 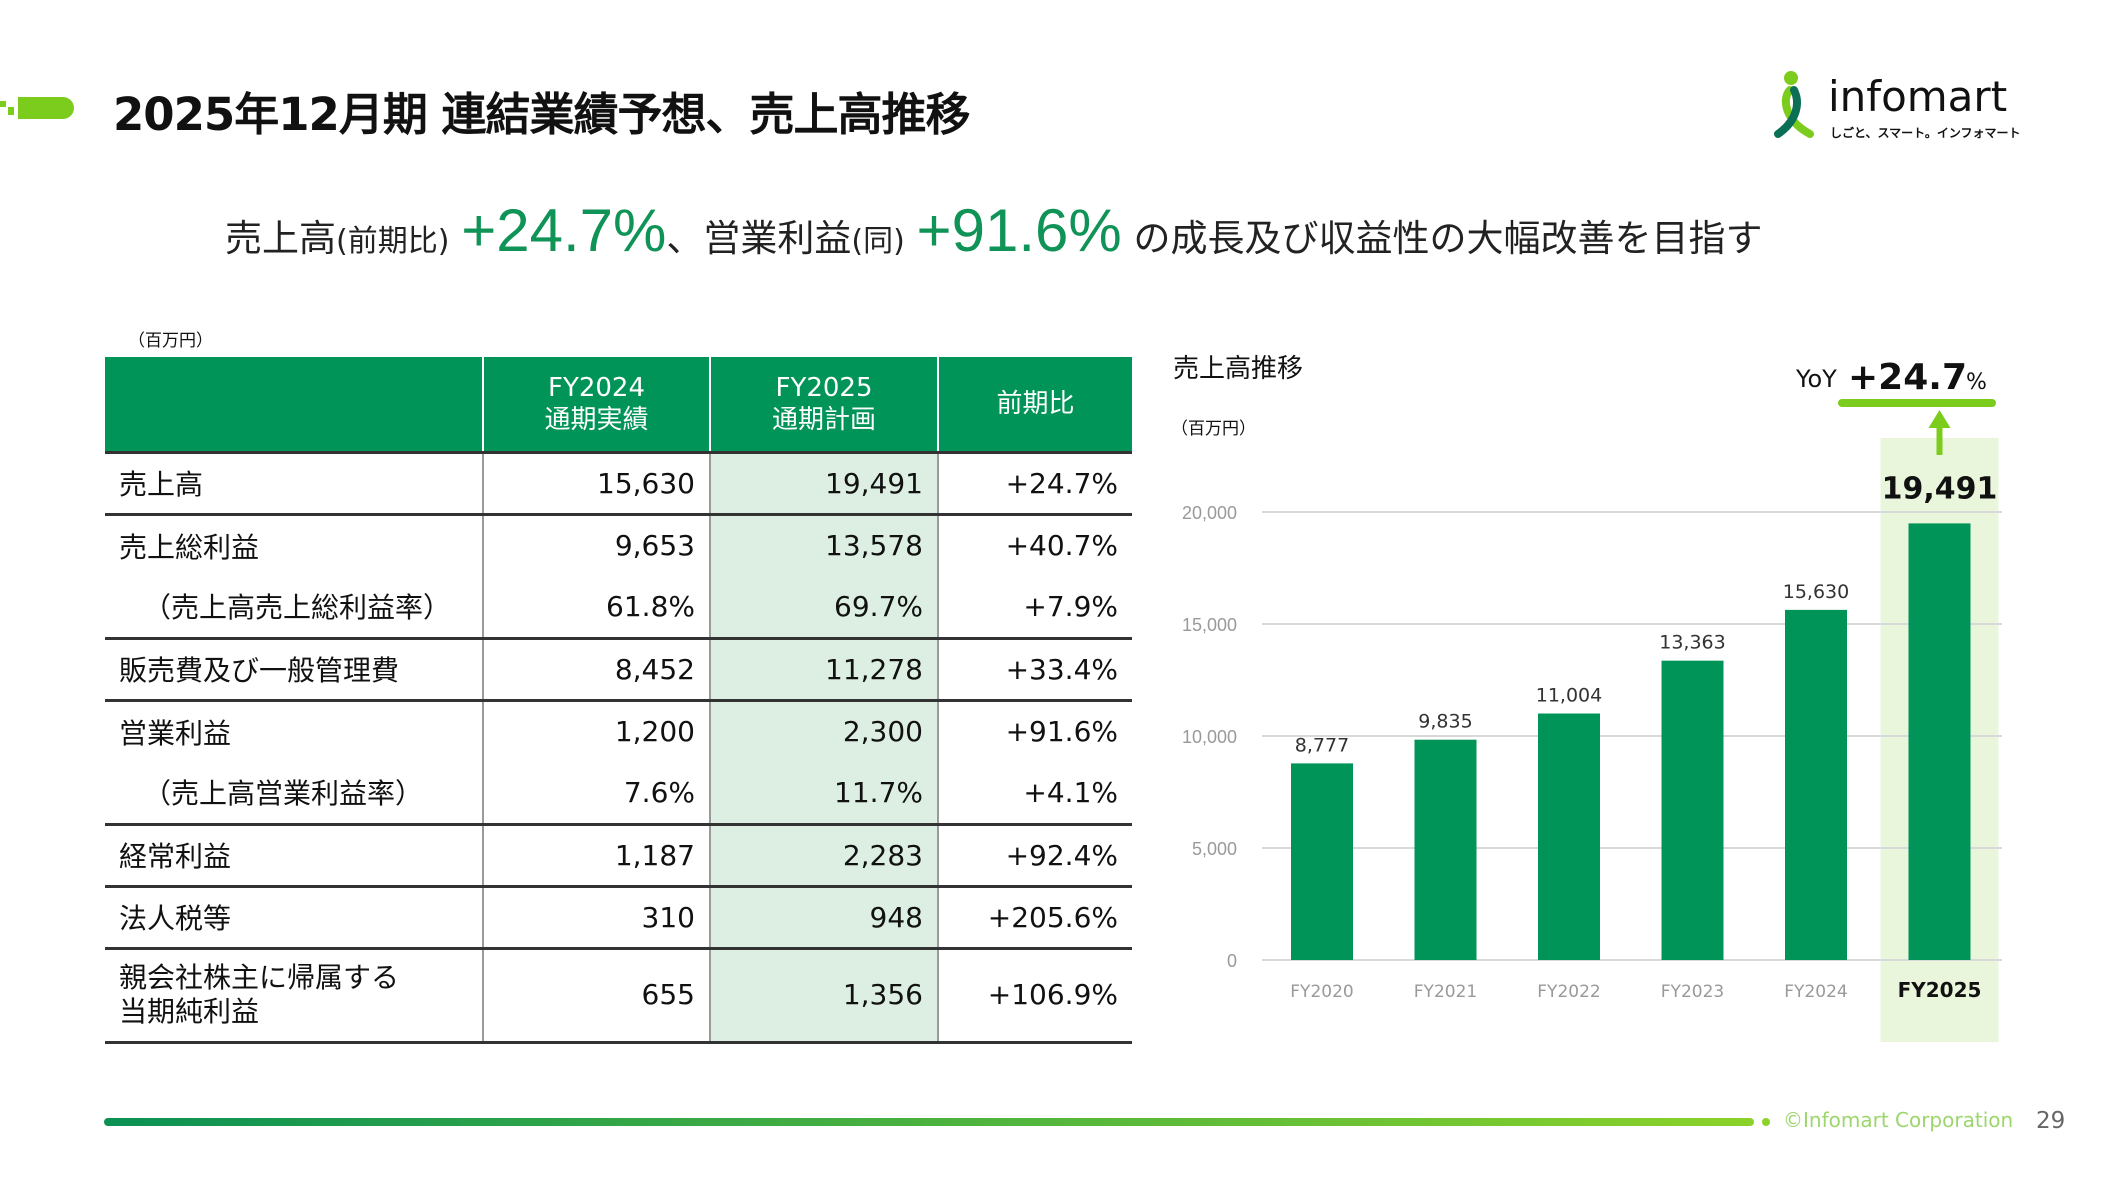 I want to click on y-tick-label: 0, so click(x=1232, y=961).